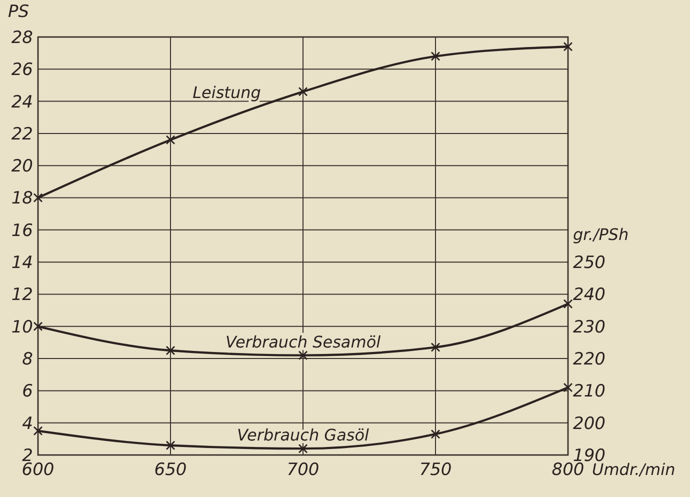 Image resolution: width=690 pixels, height=497 pixels. Describe the element at coordinates (435, 470) in the screenshot. I see `x-tick-label: 750` at that location.